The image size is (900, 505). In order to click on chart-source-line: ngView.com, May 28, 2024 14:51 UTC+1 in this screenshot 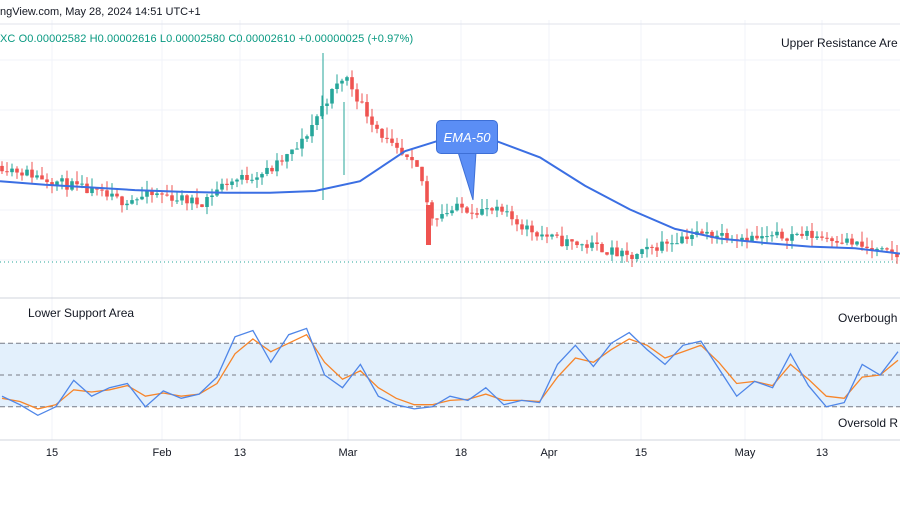, I will do `click(100, 12)`.